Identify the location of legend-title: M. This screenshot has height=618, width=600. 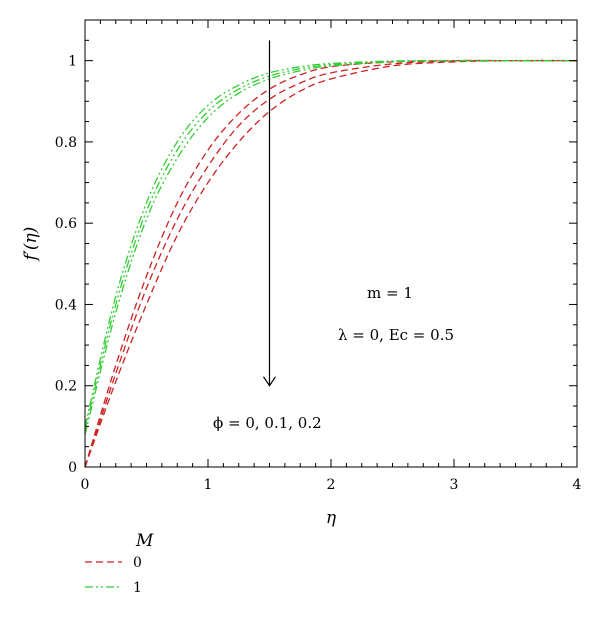
(144, 541).